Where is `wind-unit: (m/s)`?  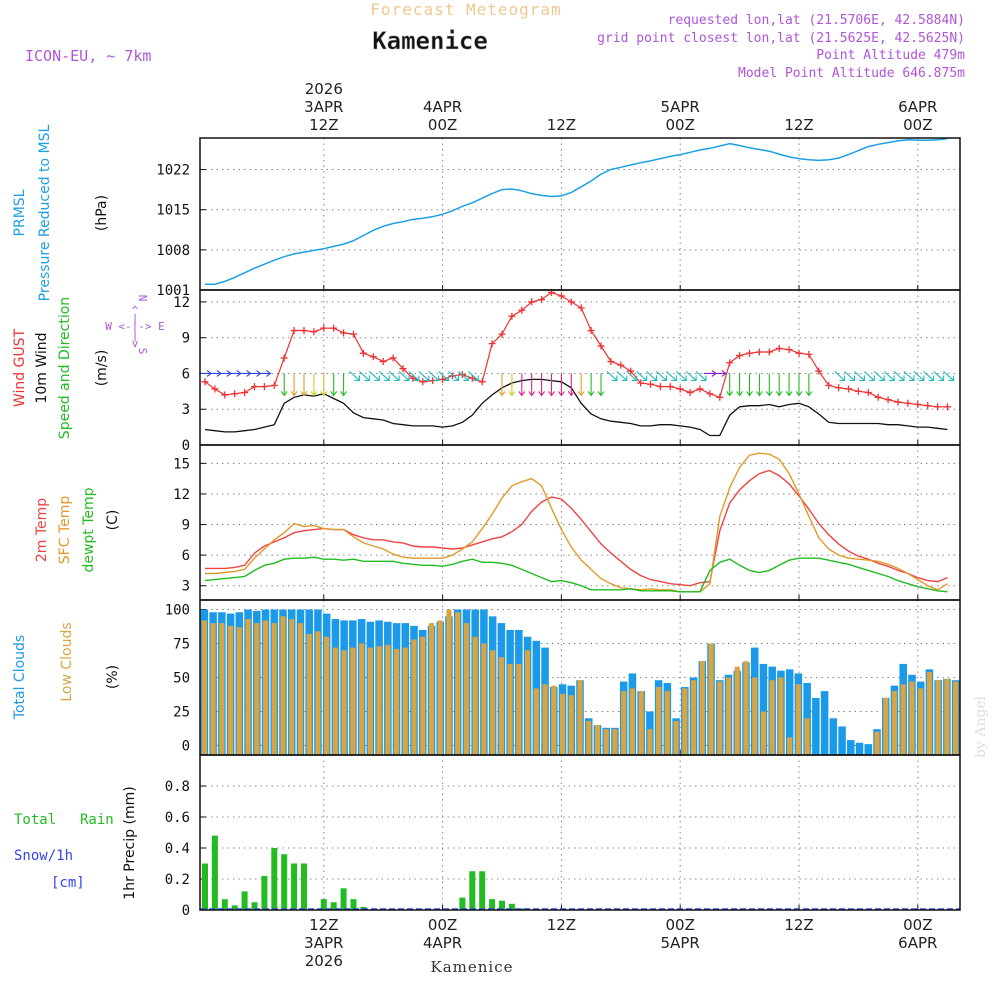 wind-unit: (m/s) is located at coordinates (102, 368).